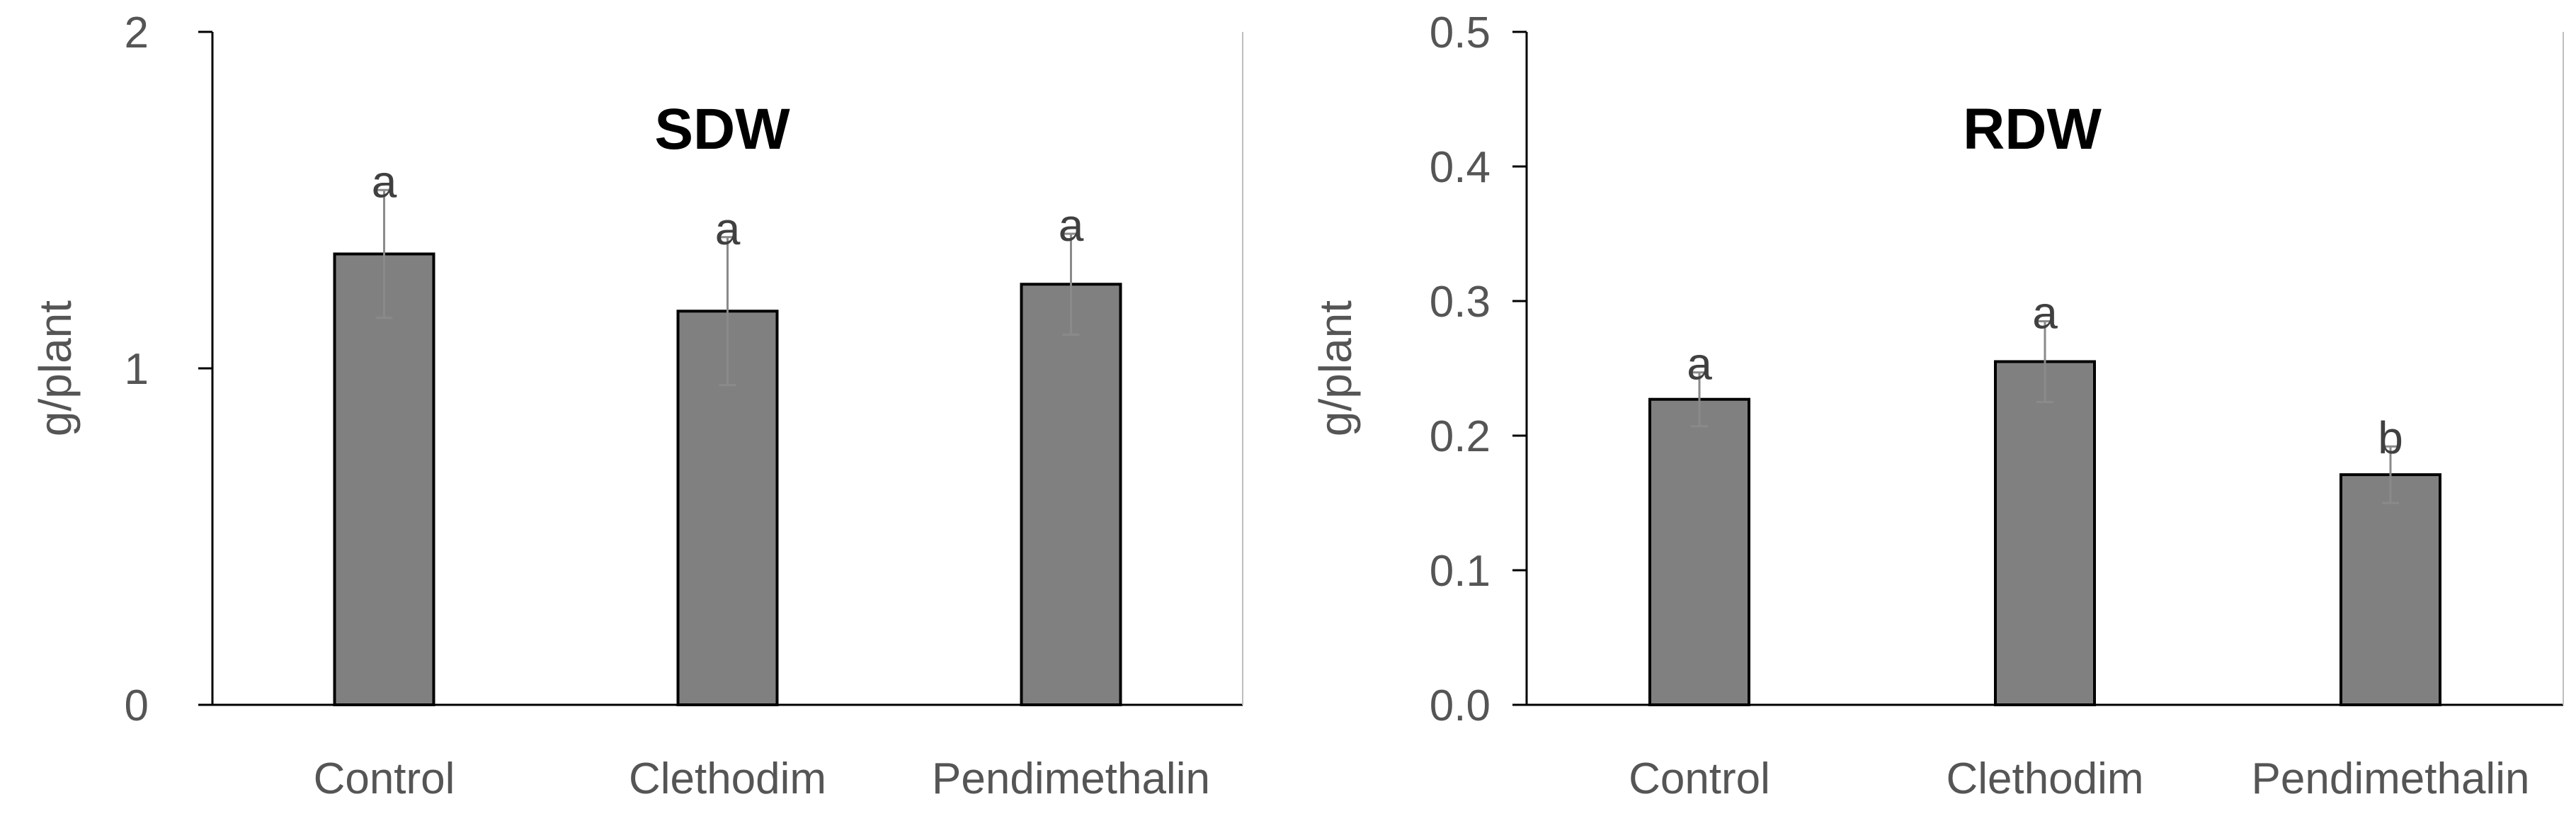  What do you see at coordinates (2391, 778) in the screenshot?
I see `rdw-category-label: Pendimethalin` at bounding box center [2391, 778].